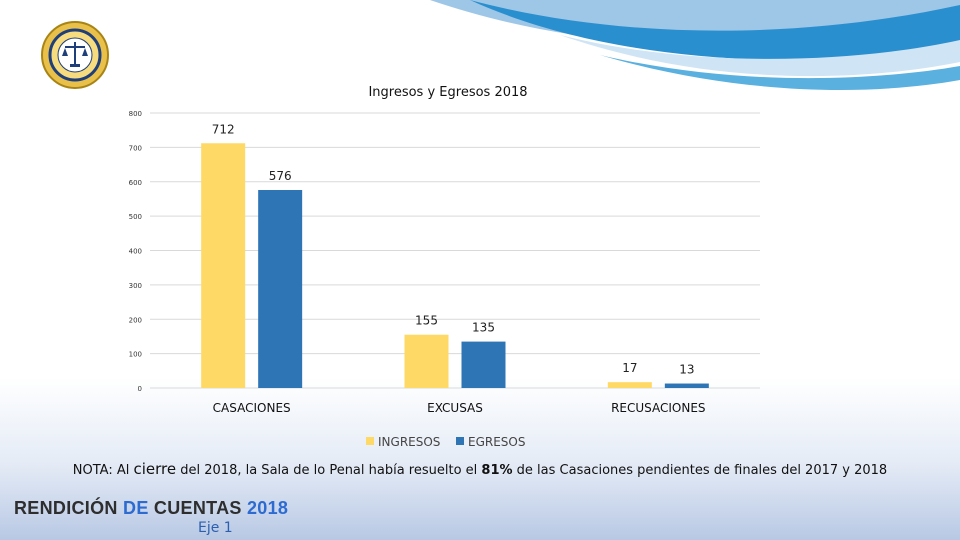  Describe the element at coordinates (135, 217) in the screenshot. I see `y-tick-label: 500` at that location.